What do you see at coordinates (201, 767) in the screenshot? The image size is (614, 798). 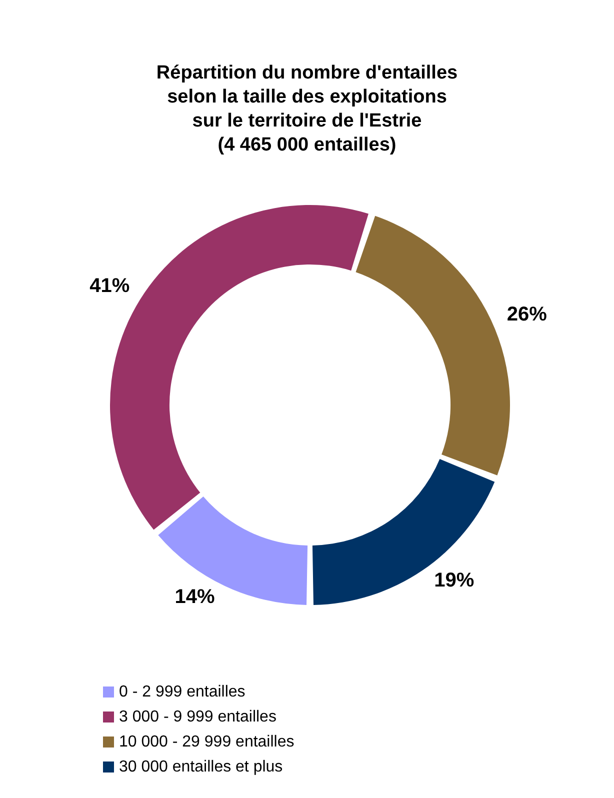 I see `legend-label: 30 000 entailles et plus` at bounding box center [201, 767].